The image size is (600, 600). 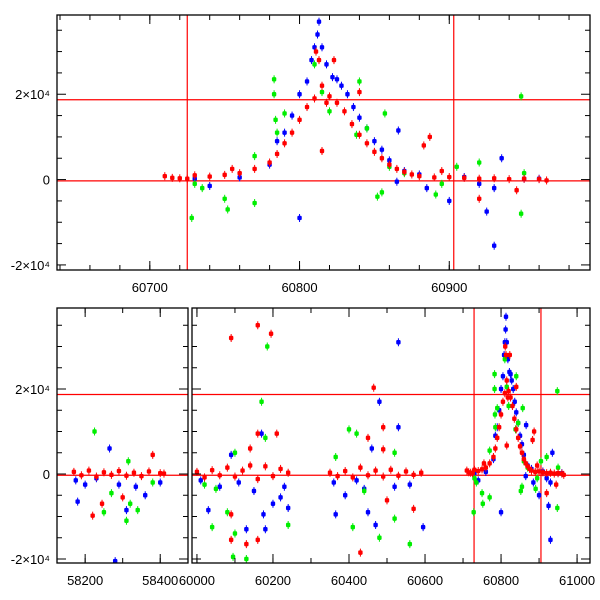 What do you see at coordinates (123, 476) in the screenshot?
I see `series-green` at bounding box center [123, 476].